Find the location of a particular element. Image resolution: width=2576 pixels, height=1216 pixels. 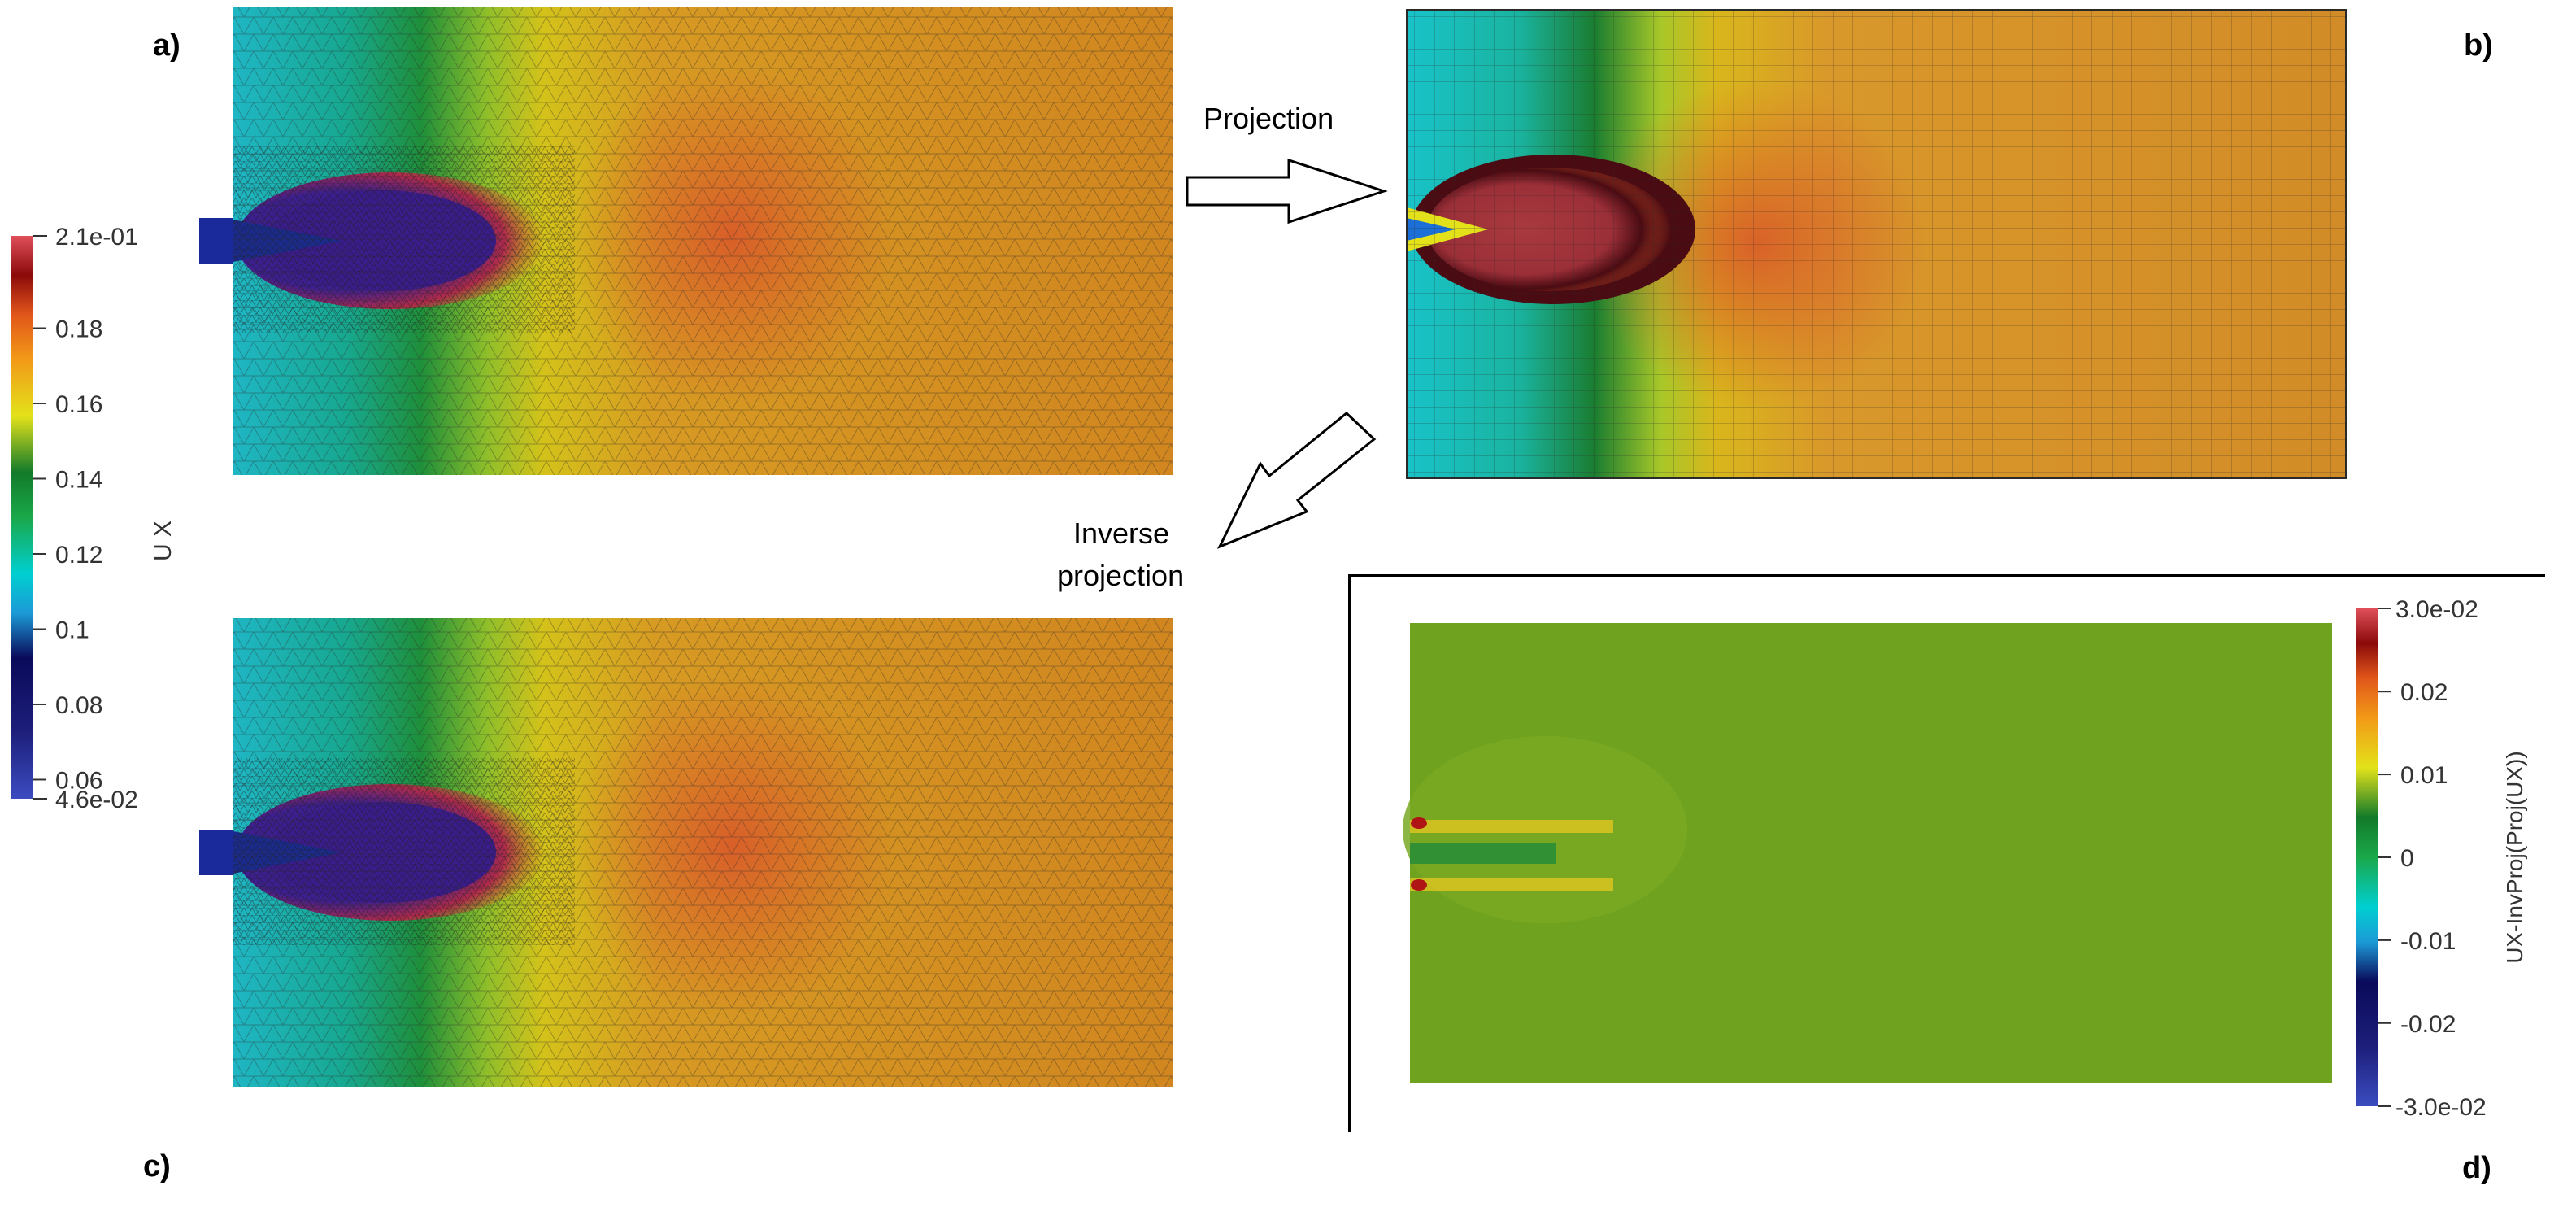

inverse-projection-arrow: Inverse projection is located at coordinates (1217, 502).